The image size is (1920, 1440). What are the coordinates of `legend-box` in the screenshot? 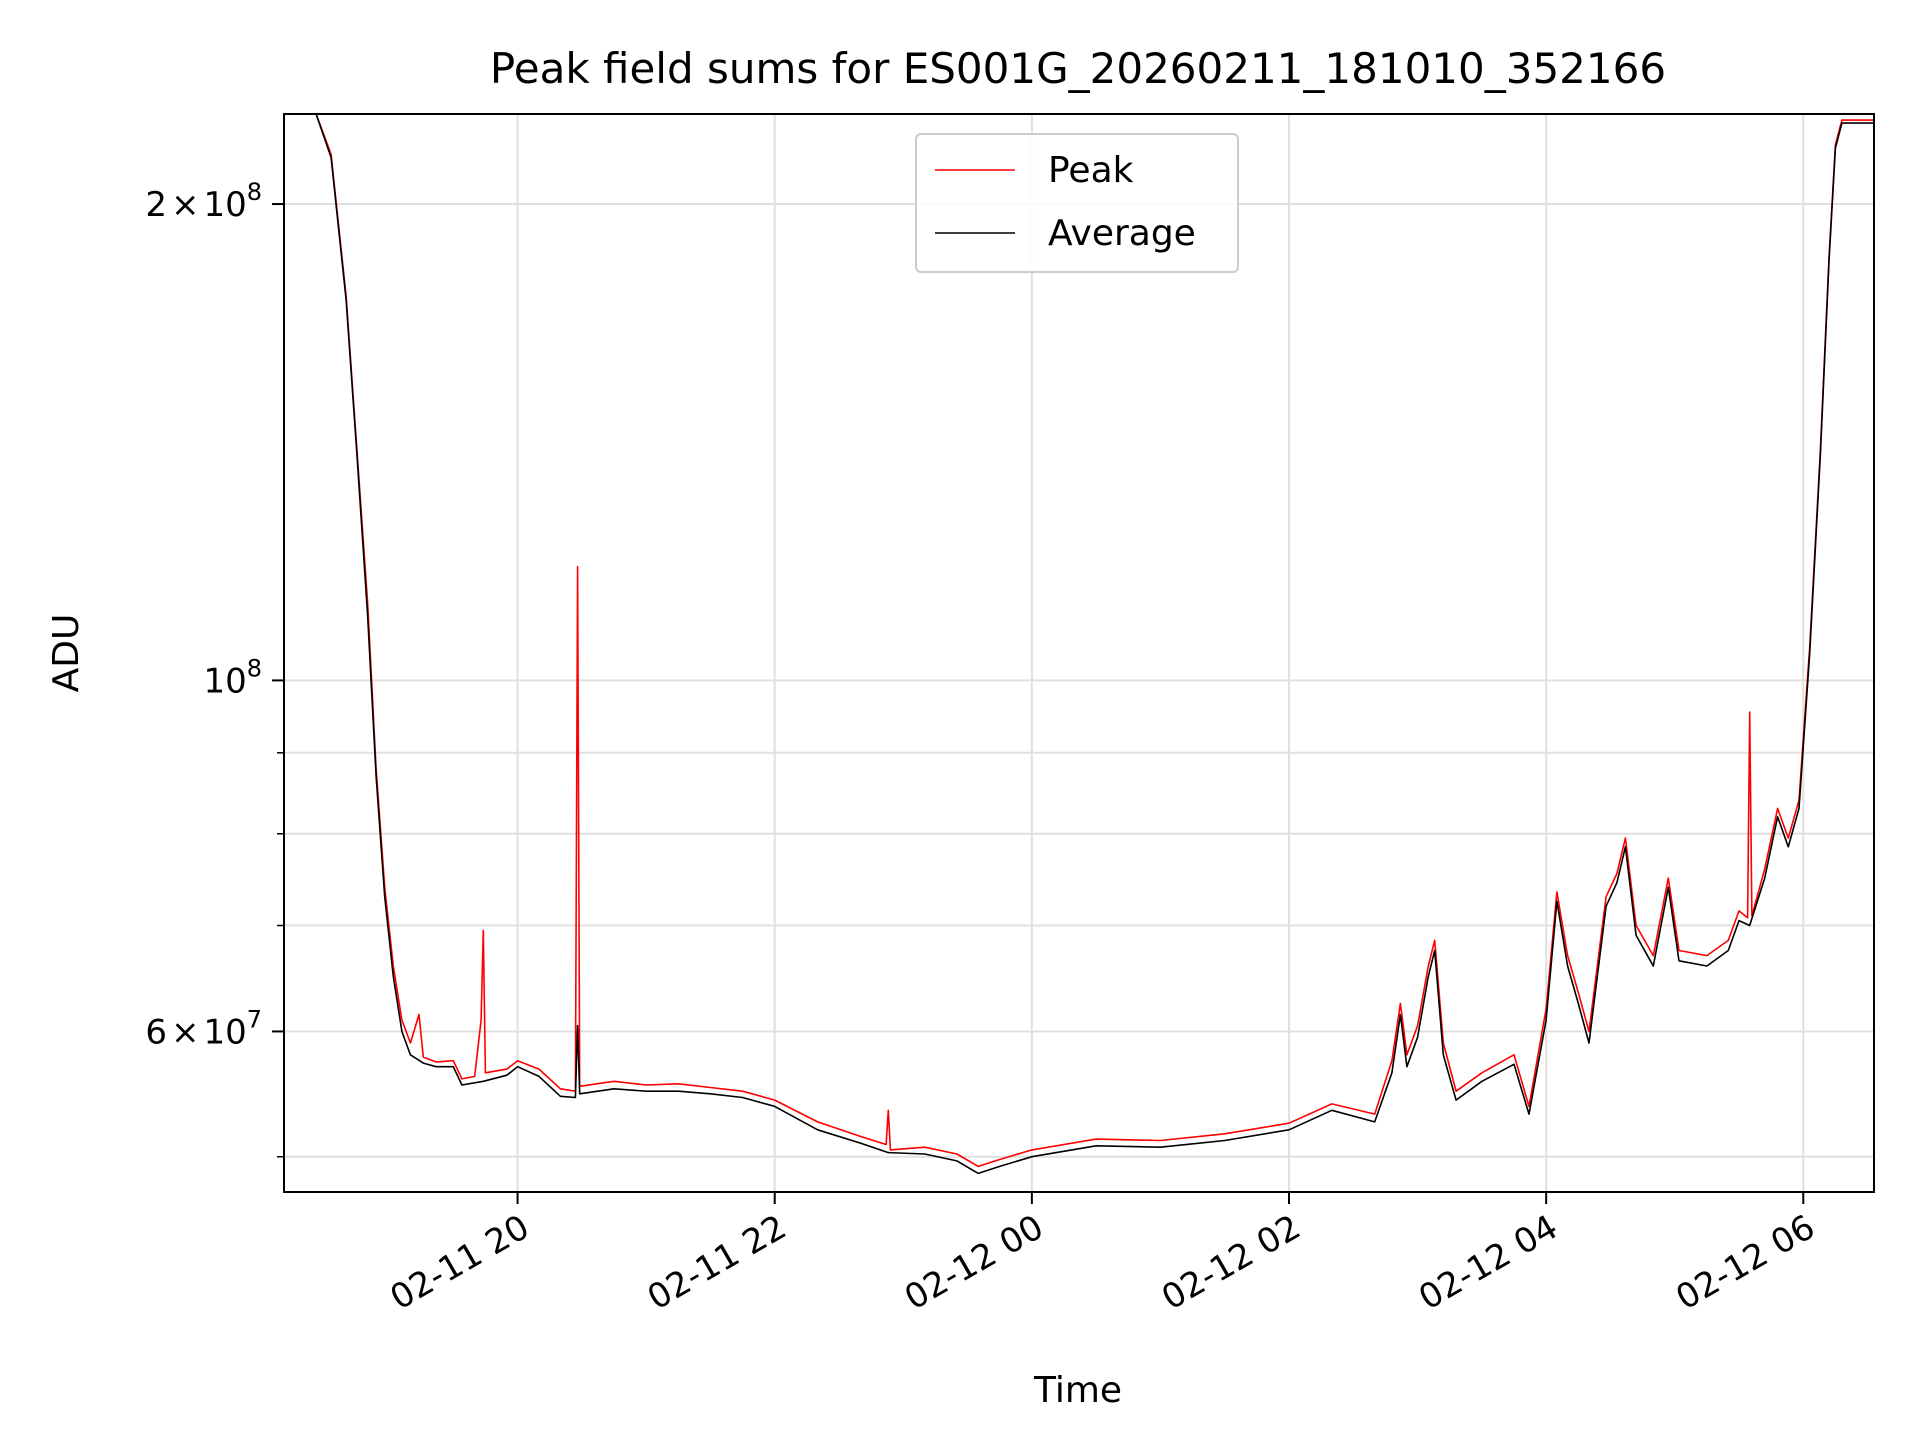 It's located at (1077, 203).